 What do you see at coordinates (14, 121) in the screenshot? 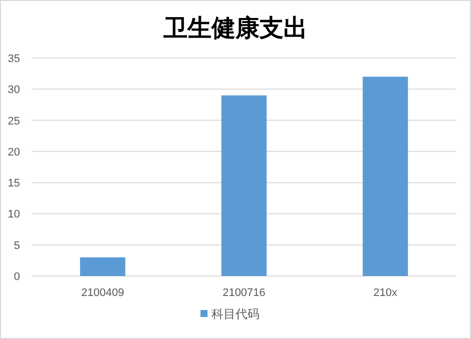
I see `y-tick-label: 25` at bounding box center [14, 121].